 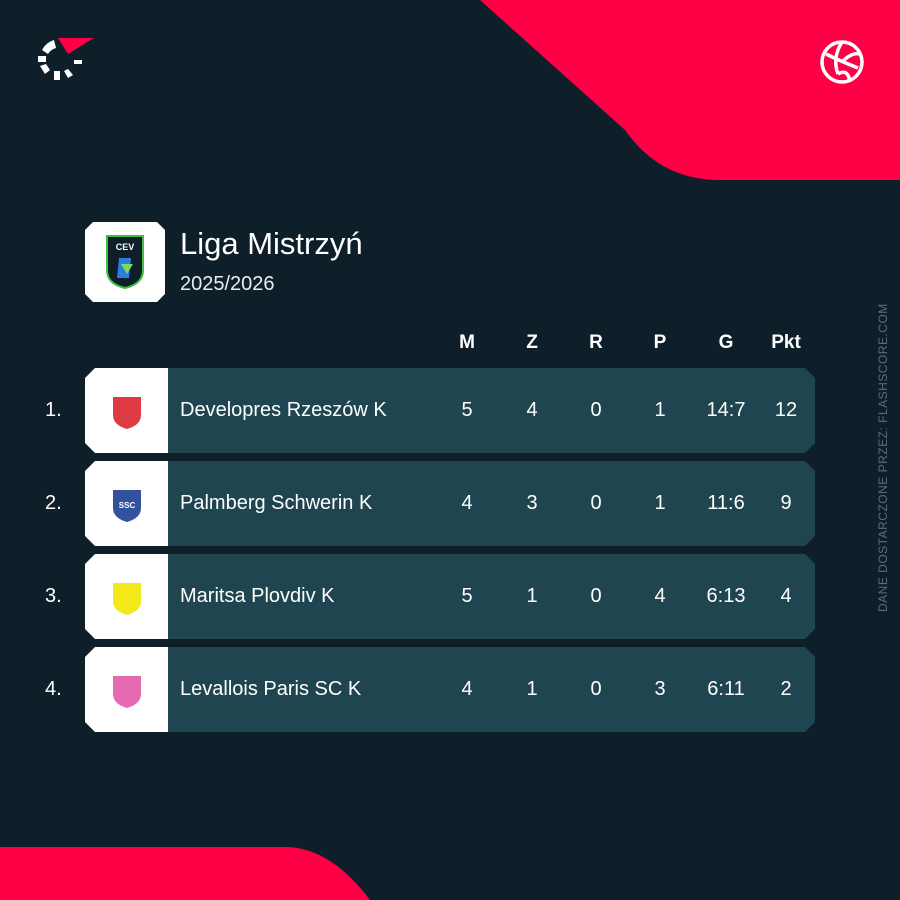 What do you see at coordinates (53, 596) in the screenshot?
I see `rank: 3.` at bounding box center [53, 596].